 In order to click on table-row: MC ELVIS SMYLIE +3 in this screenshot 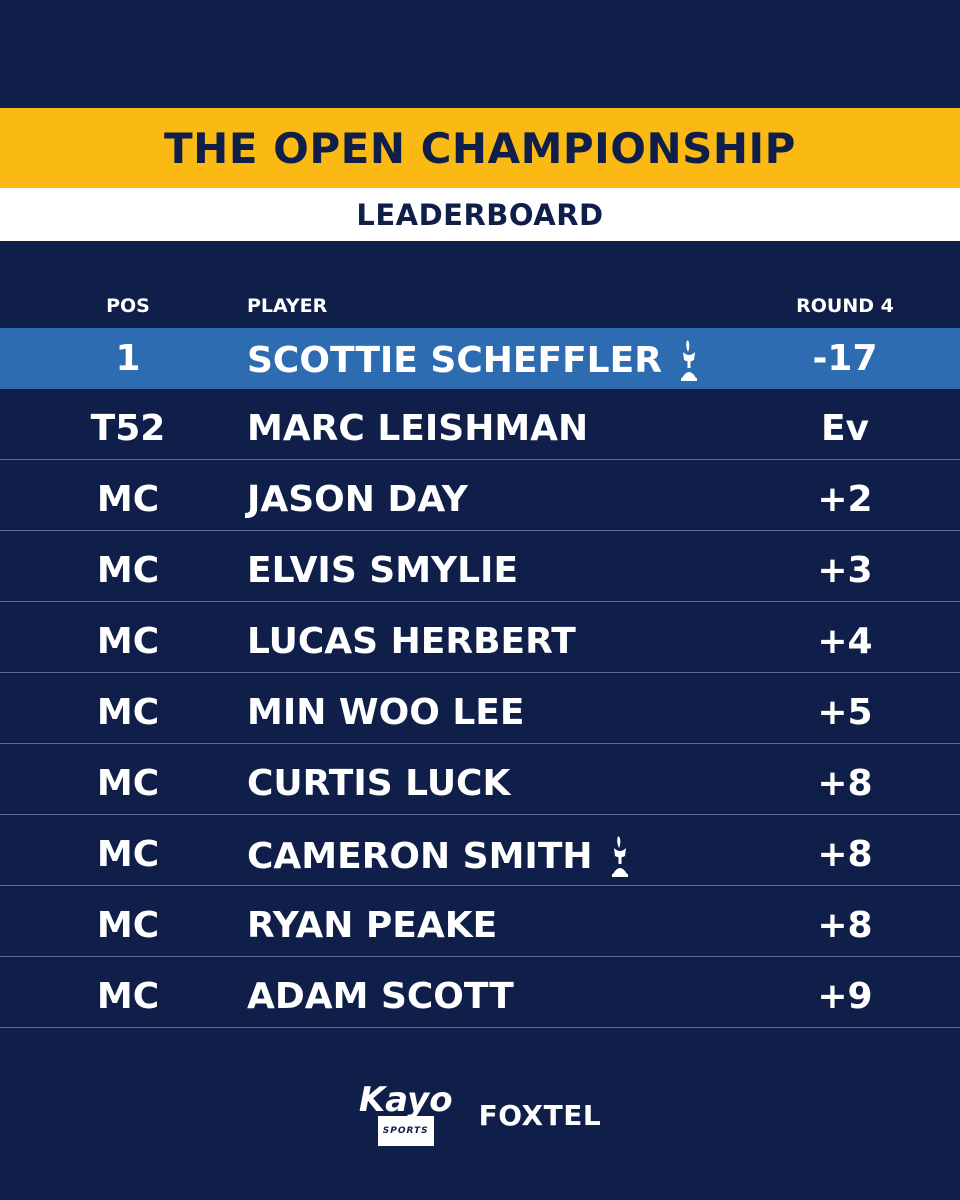, I will do `click(480, 571)`.